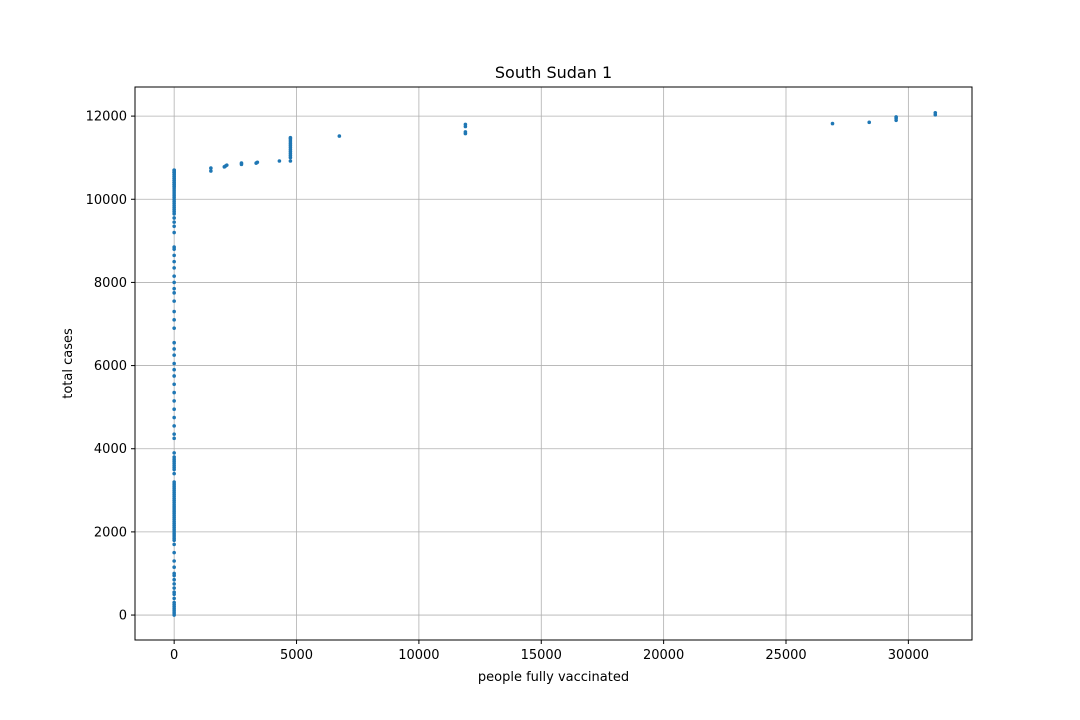 The width and height of the screenshot is (1080, 720). What do you see at coordinates (908, 655) in the screenshot?
I see `x-tick-label: 30000` at bounding box center [908, 655].